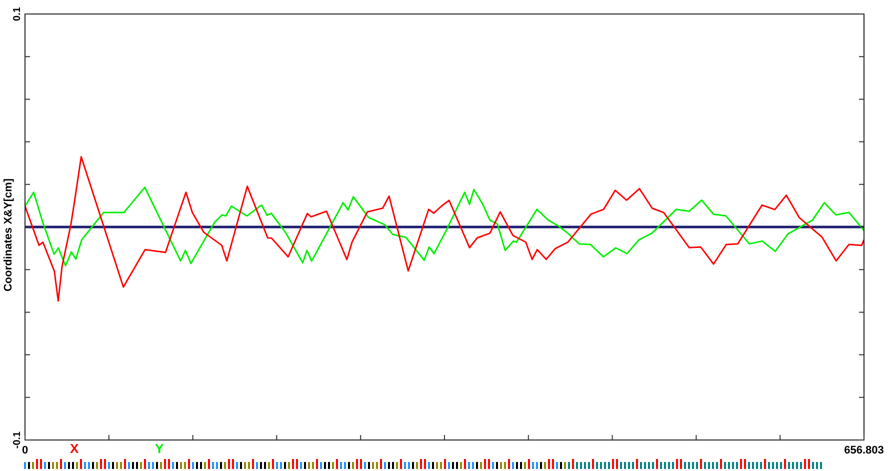  I want to click on x-tick-label: 656.803, so click(864, 450).